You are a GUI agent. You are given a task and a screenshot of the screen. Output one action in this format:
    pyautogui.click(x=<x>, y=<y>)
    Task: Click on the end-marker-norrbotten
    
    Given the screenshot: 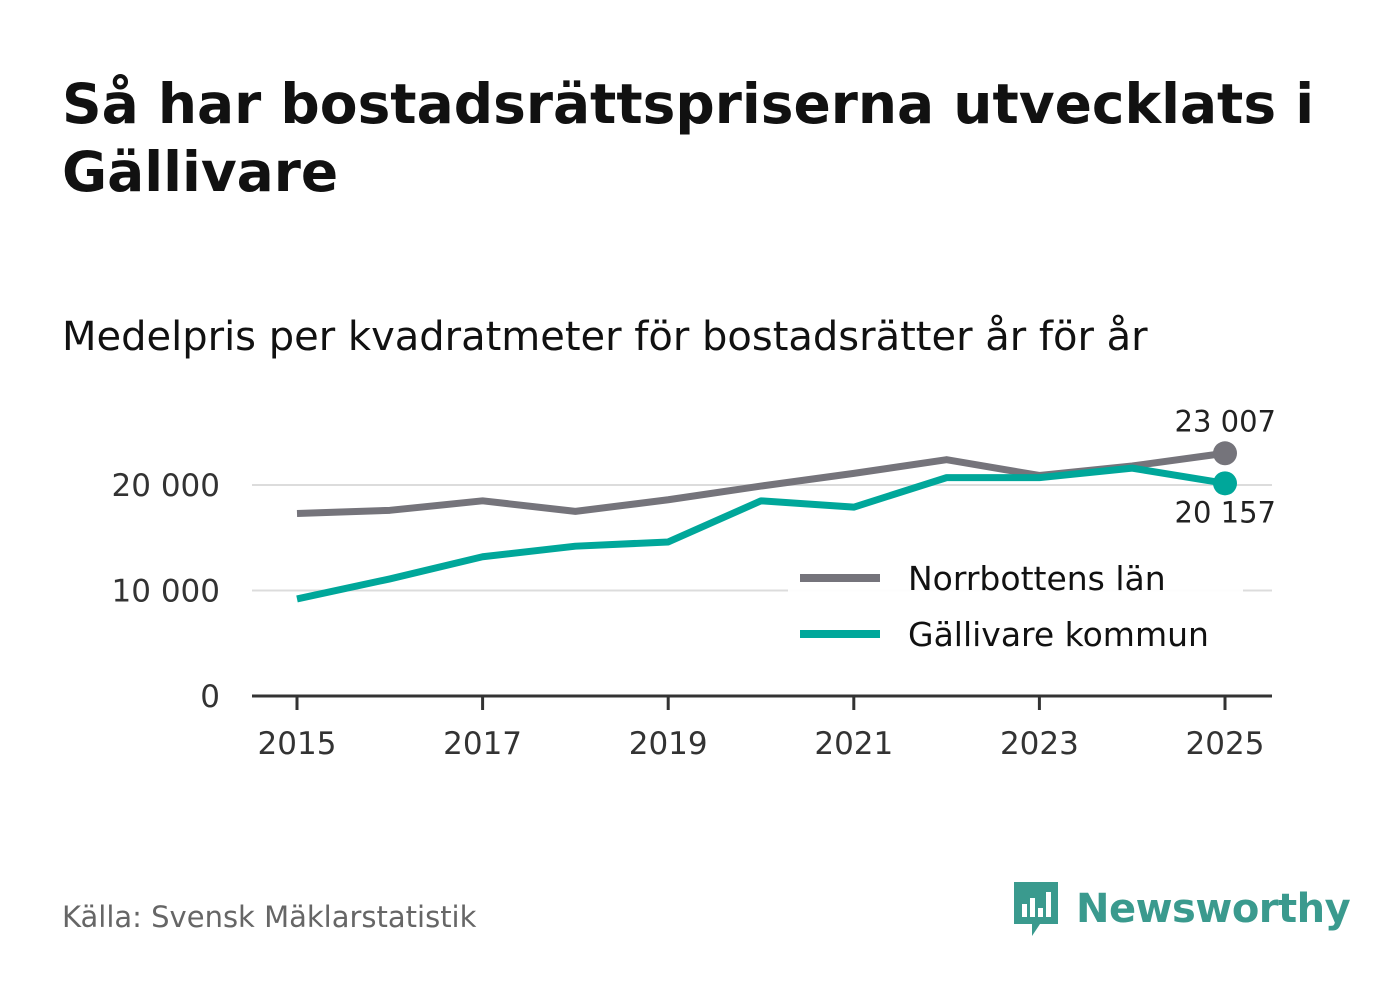 What is the action you would take?
    pyautogui.click(x=1225, y=453)
    